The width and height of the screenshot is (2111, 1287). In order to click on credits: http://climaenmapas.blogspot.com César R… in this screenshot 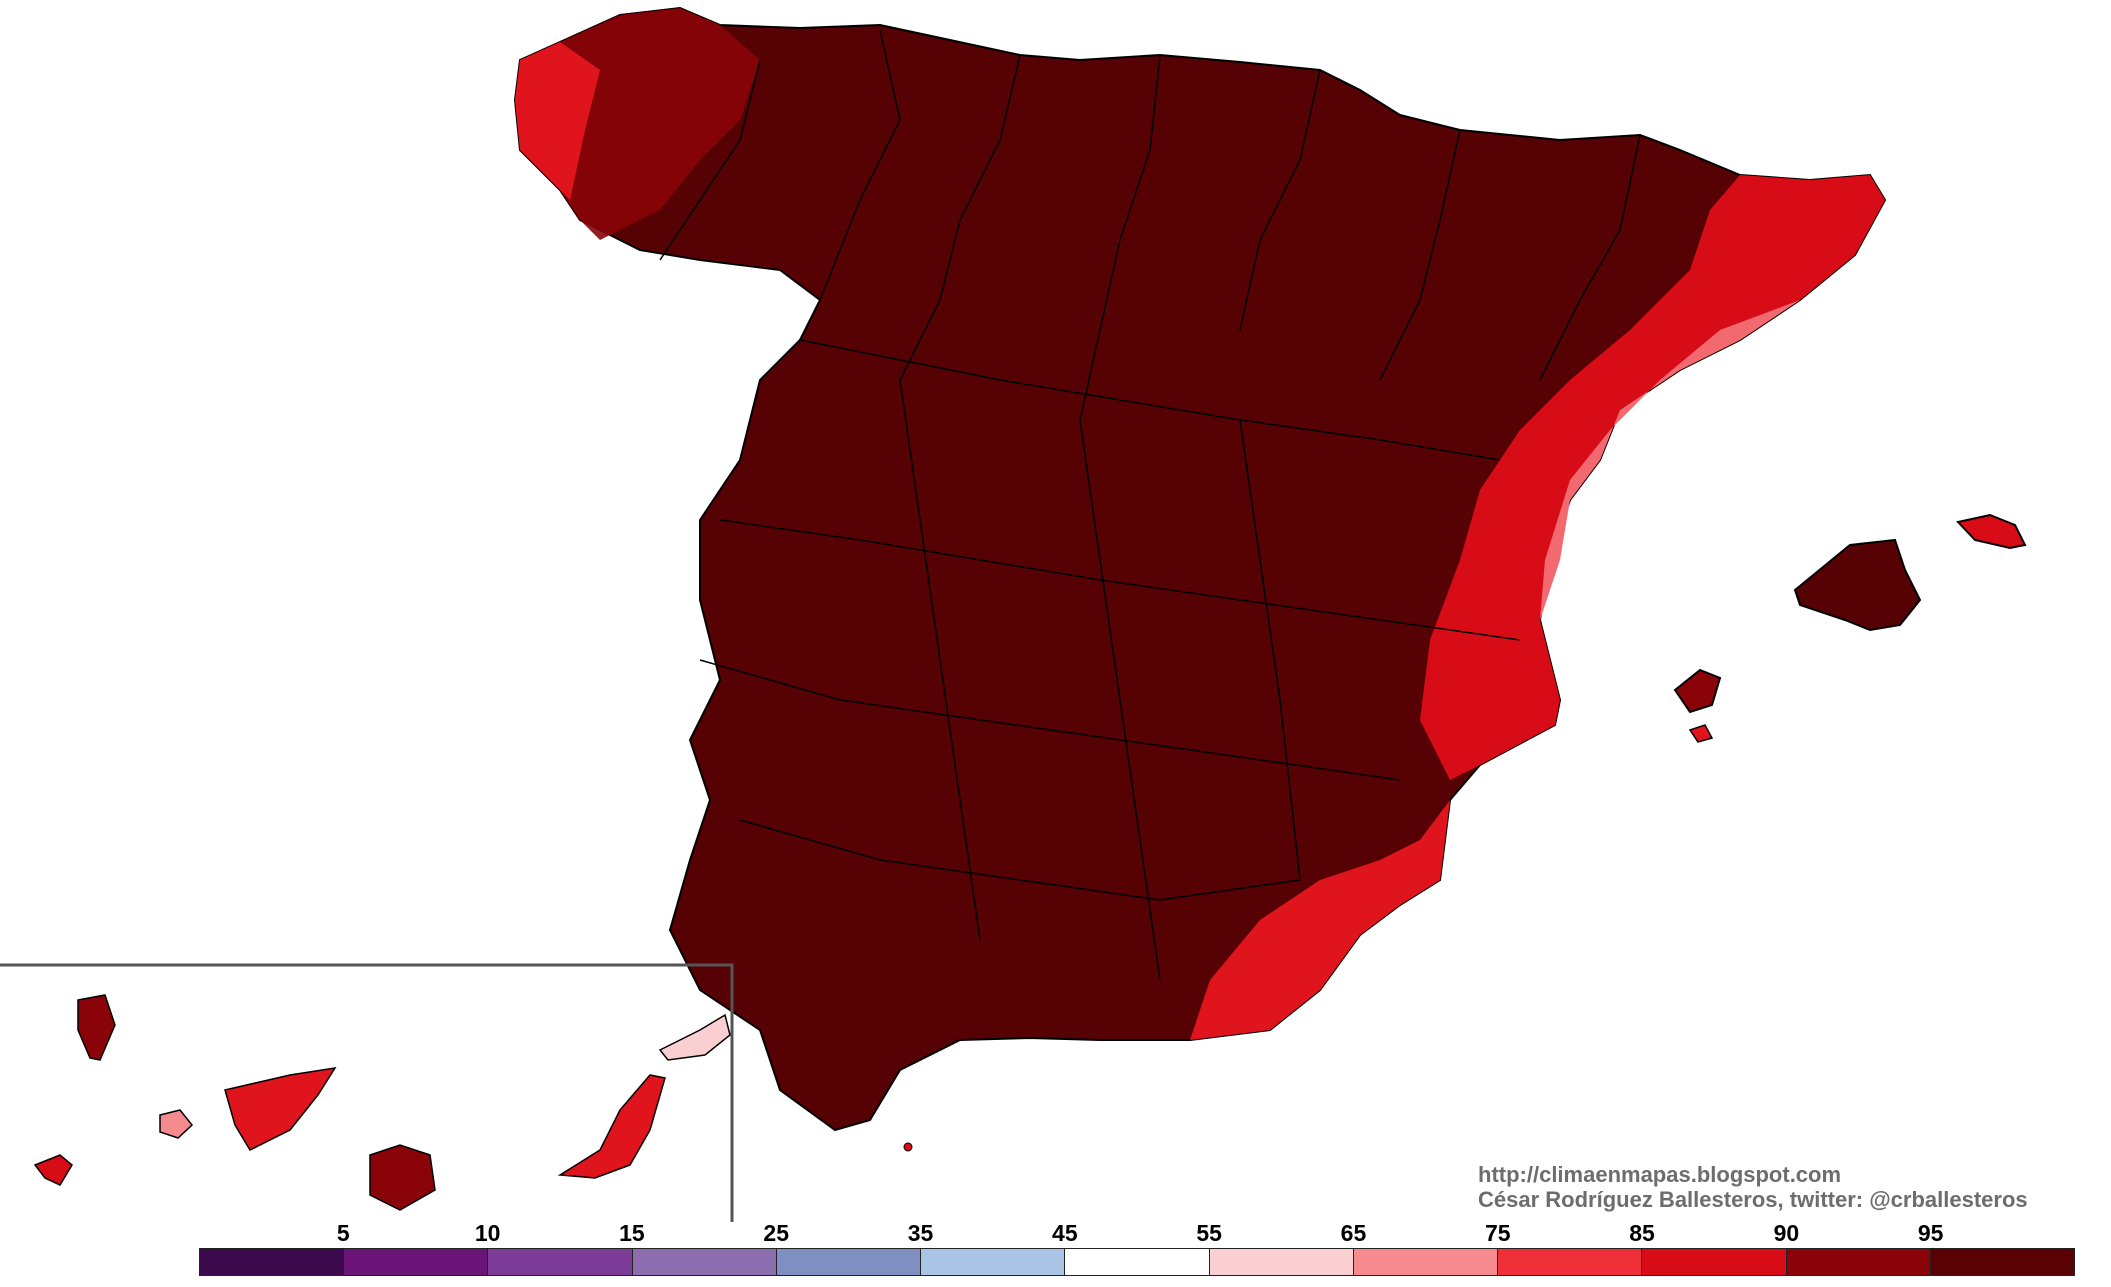, I will do `click(1753, 1187)`.